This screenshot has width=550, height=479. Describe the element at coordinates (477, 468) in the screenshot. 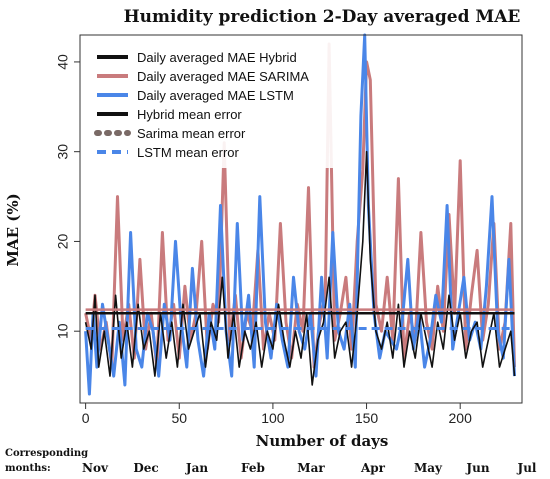

I see `month-label-7: Jun` at that location.